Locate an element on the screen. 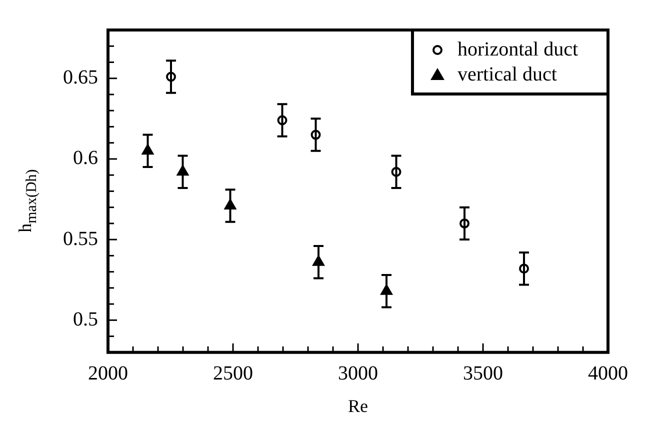  x-tick-label: 2500 is located at coordinates (233, 373).